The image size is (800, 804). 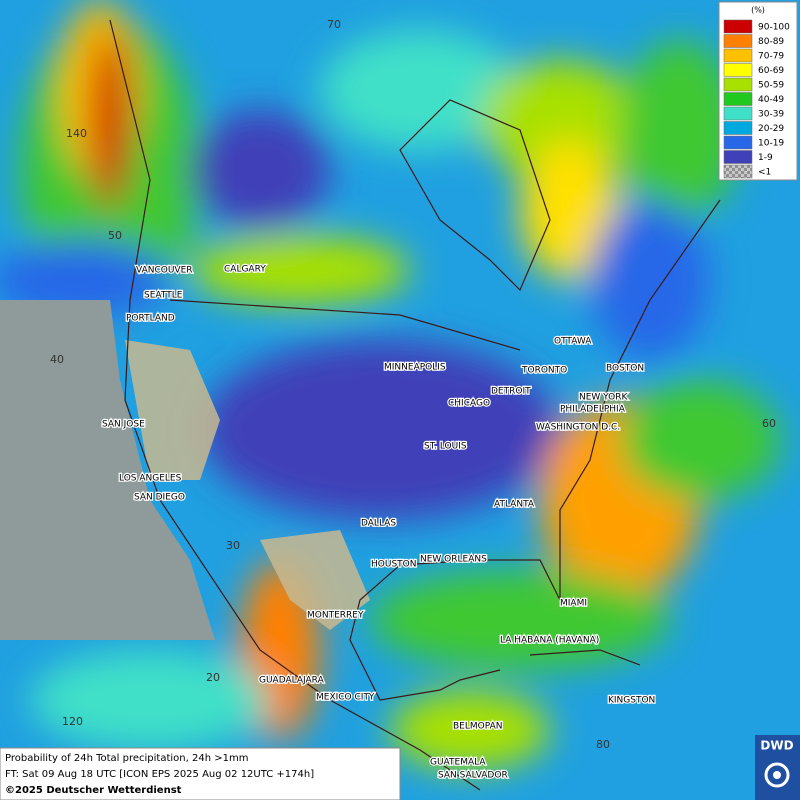 What do you see at coordinates (150, 319) in the screenshot?
I see `city-label: PORTLAND` at bounding box center [150, 319].